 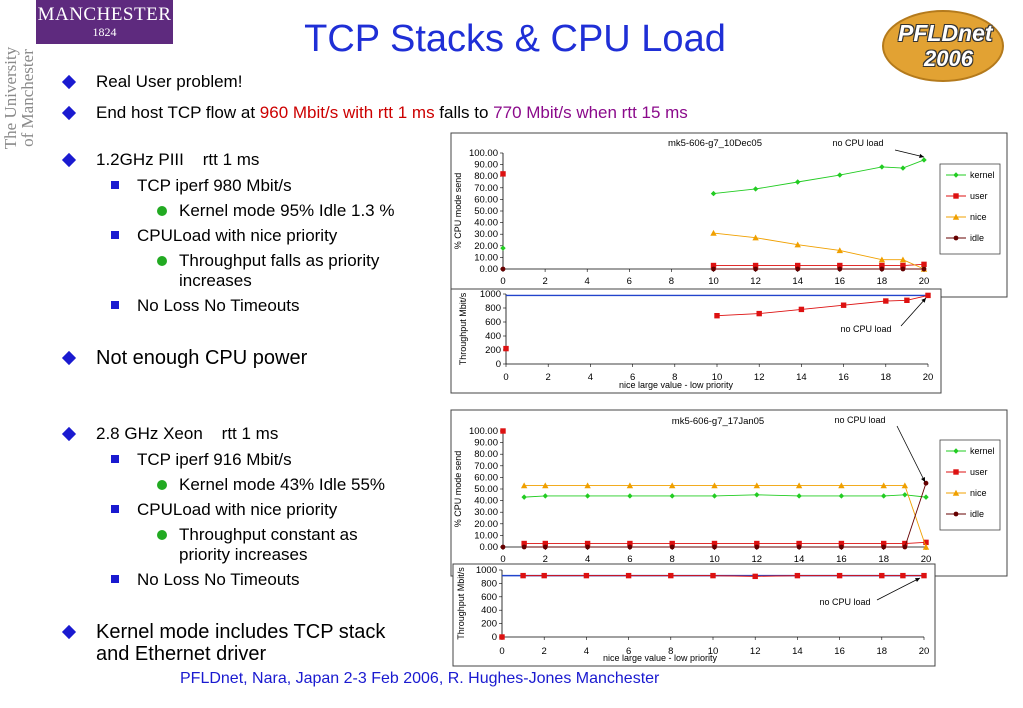 I want to click on y-tick-label: 30.00, so click(x=486, y=234).